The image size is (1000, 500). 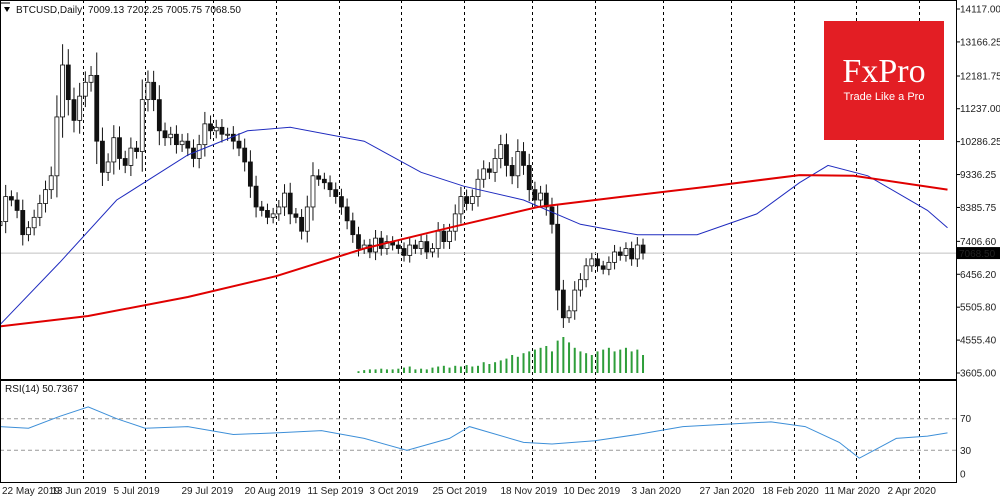 What do you see at coordinates (273, 491) in the screenshot?
I see `x-tick-label: 20 Aug 2019` at bounding box center [273, 491].